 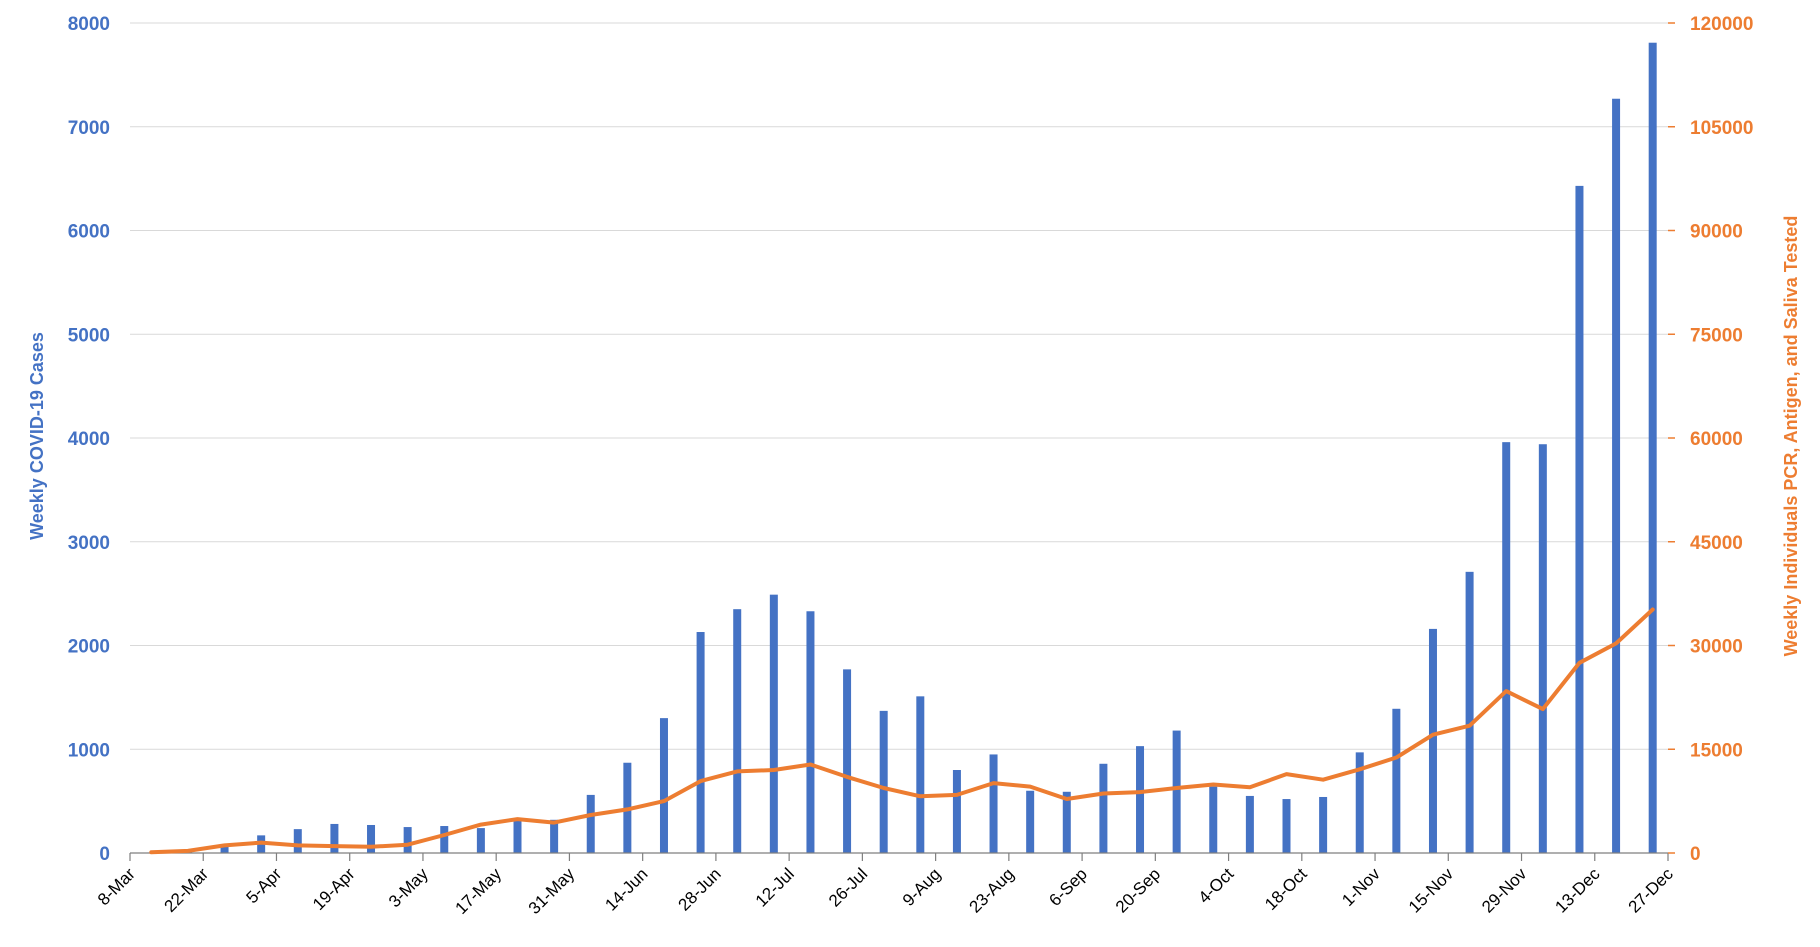 I want to click on y-right-tick-label: 75000, so click(x=1716, y=335).